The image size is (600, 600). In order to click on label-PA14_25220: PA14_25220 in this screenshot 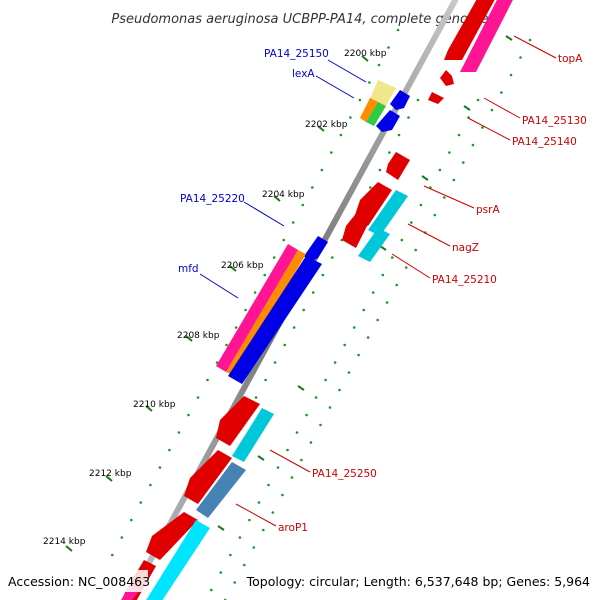, I will do `click(212, 199)`.